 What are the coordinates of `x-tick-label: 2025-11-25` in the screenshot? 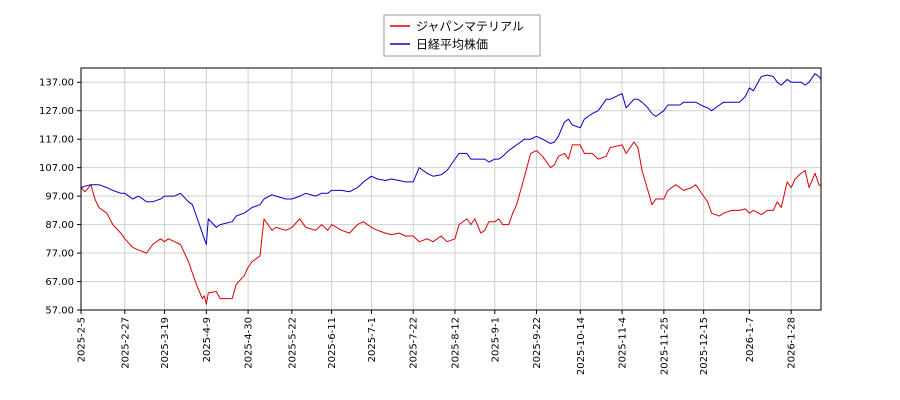 It's located at (664, 346).